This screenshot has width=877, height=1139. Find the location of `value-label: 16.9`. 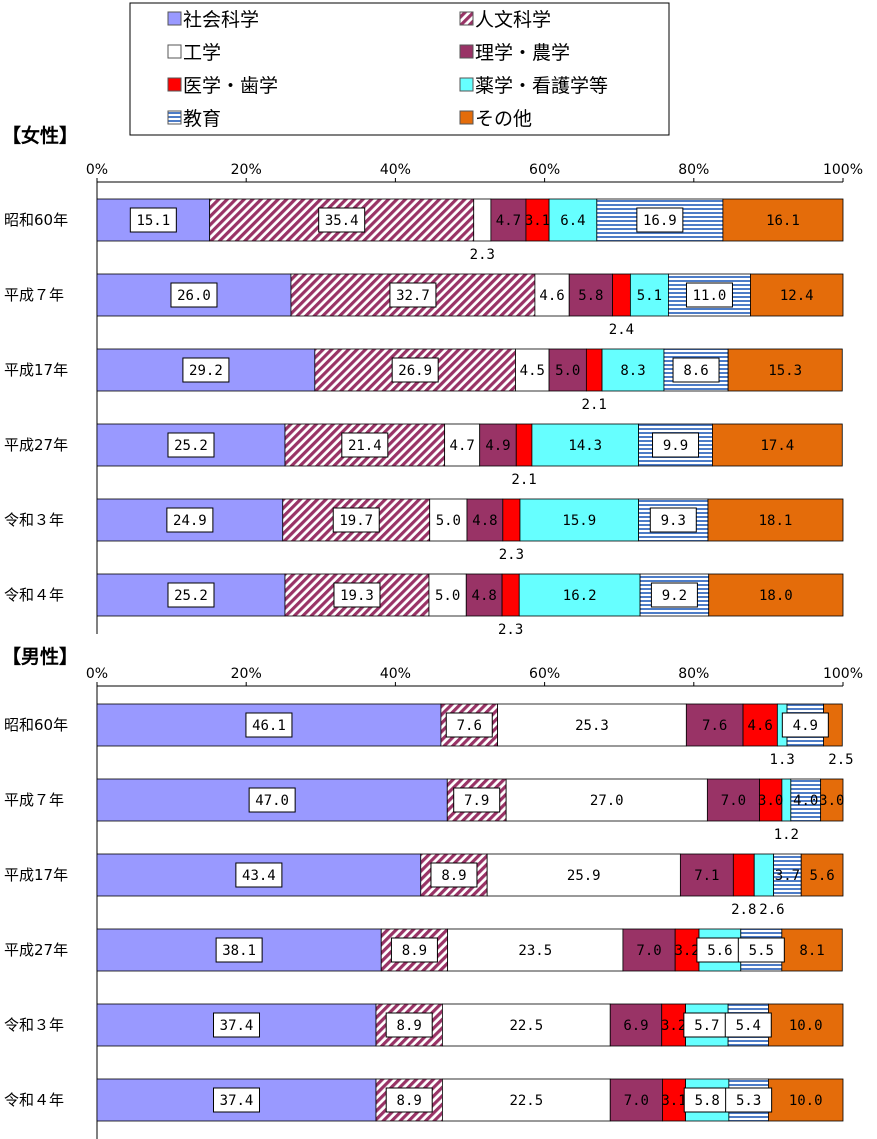

value-label: 16.9 is located at coordinates (660, 221).